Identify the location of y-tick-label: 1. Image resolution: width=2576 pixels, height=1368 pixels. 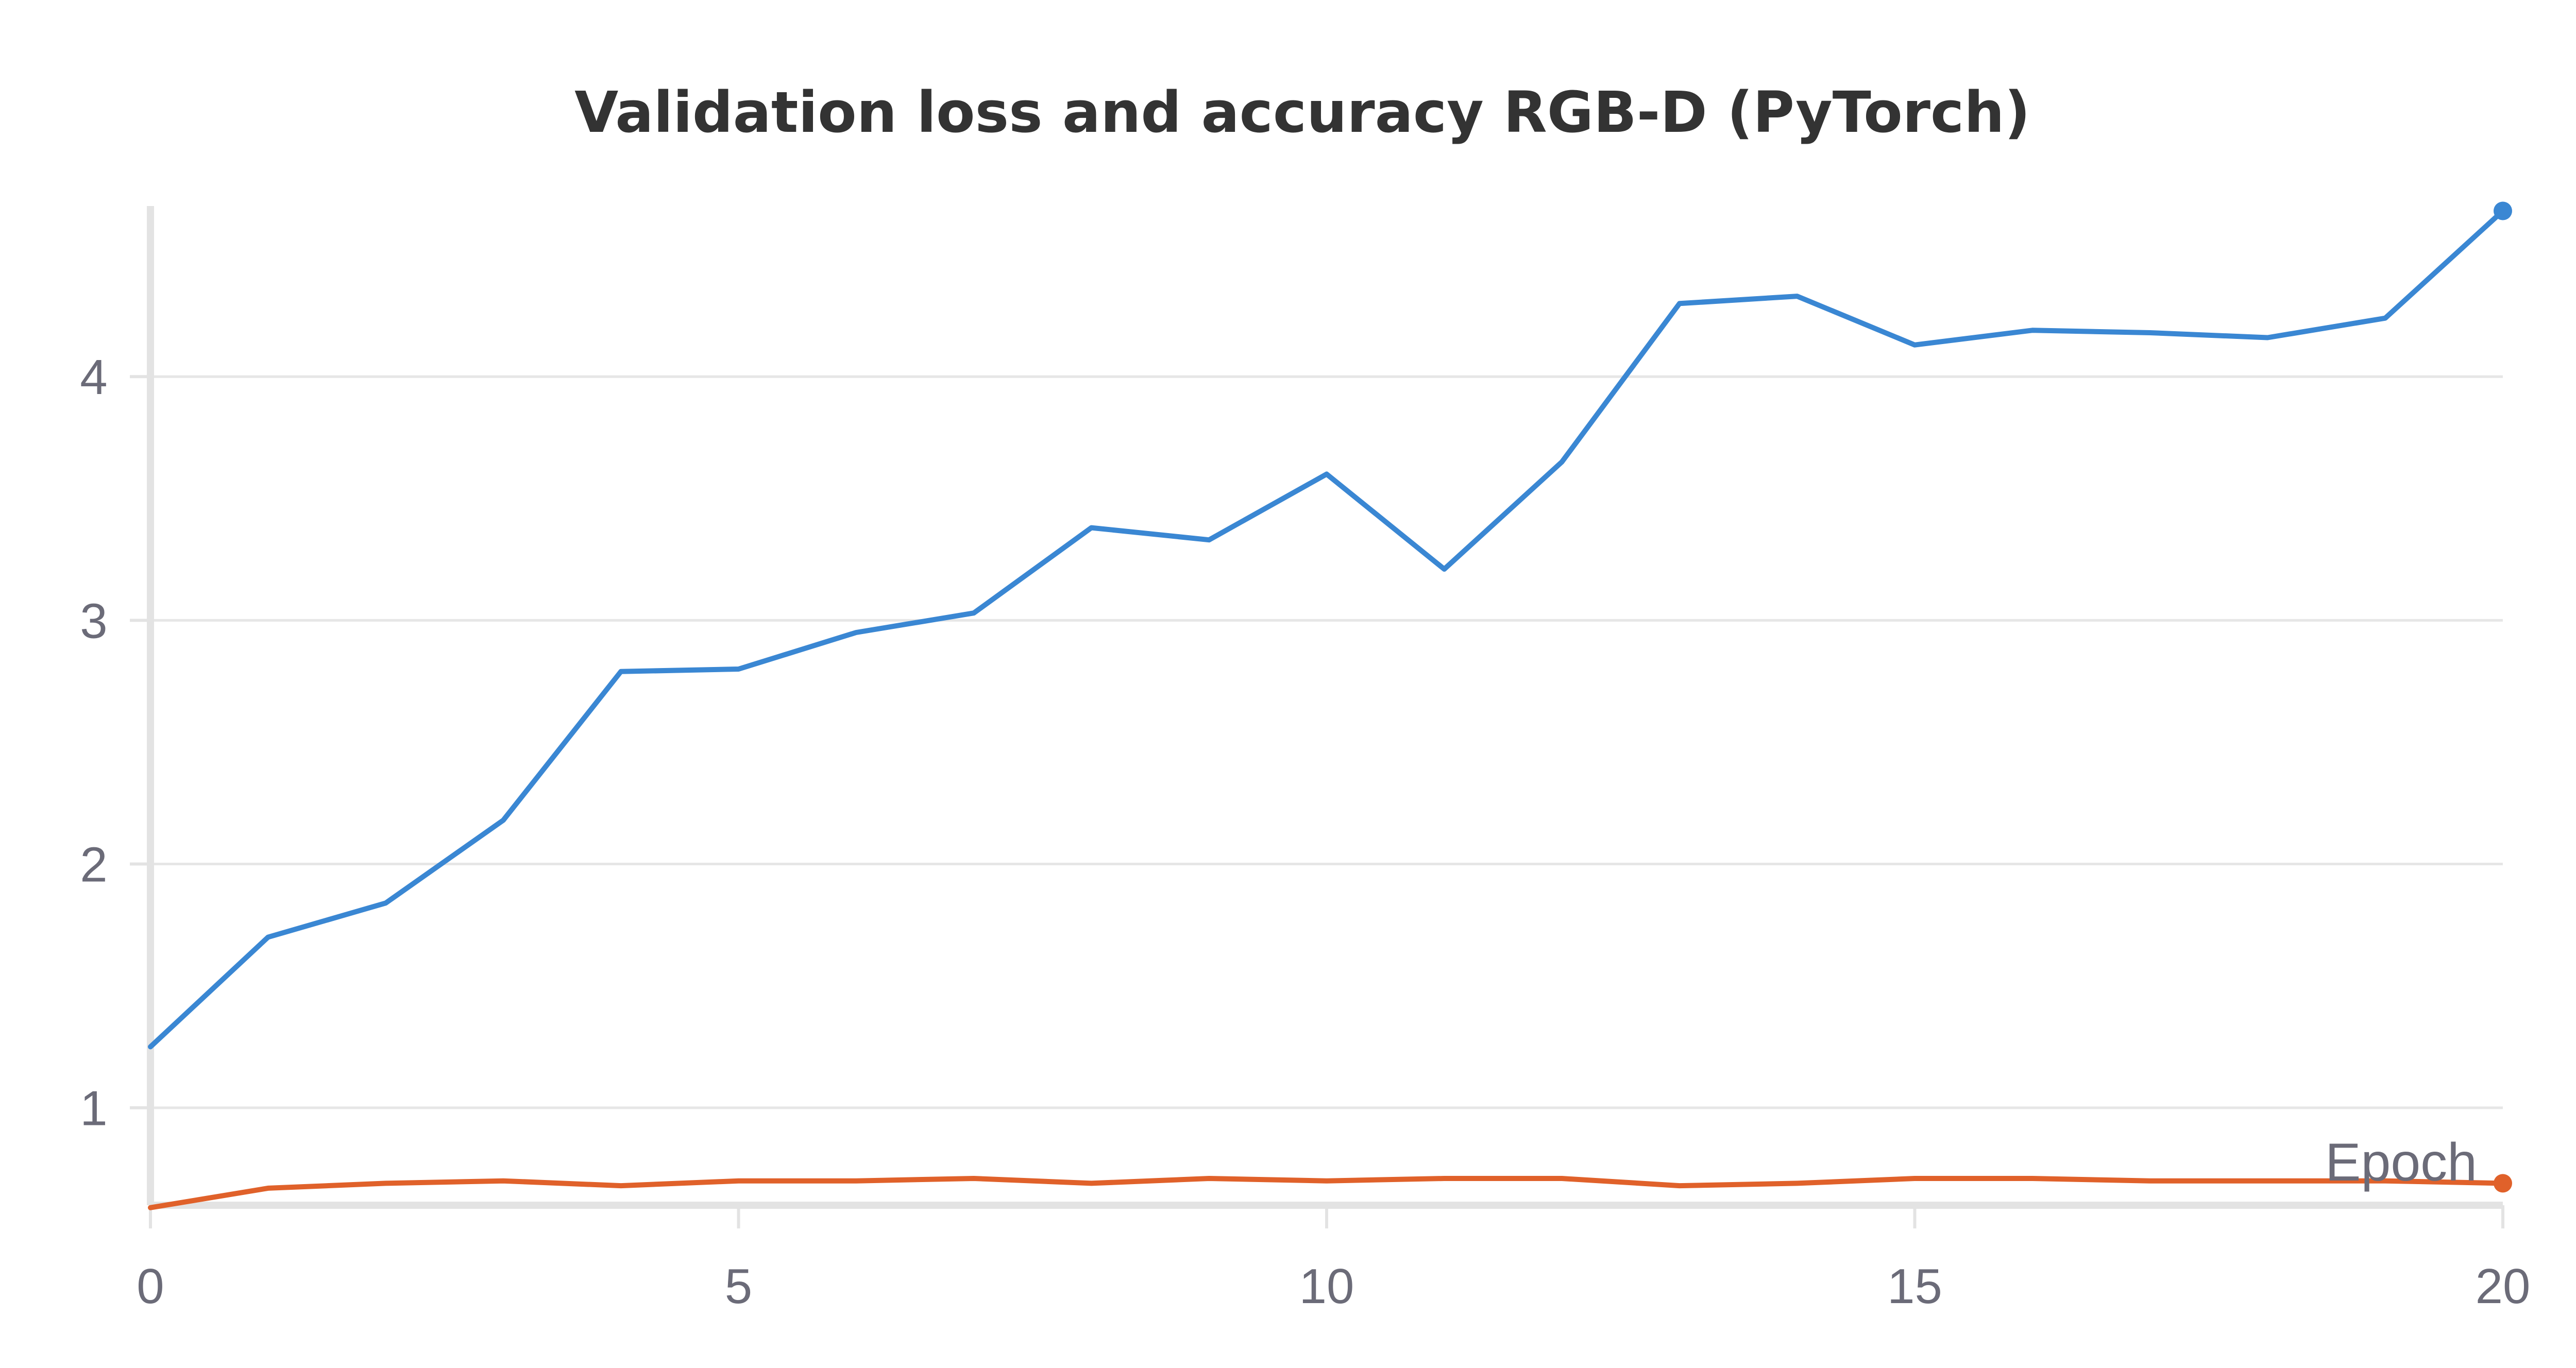
(93, 1108).